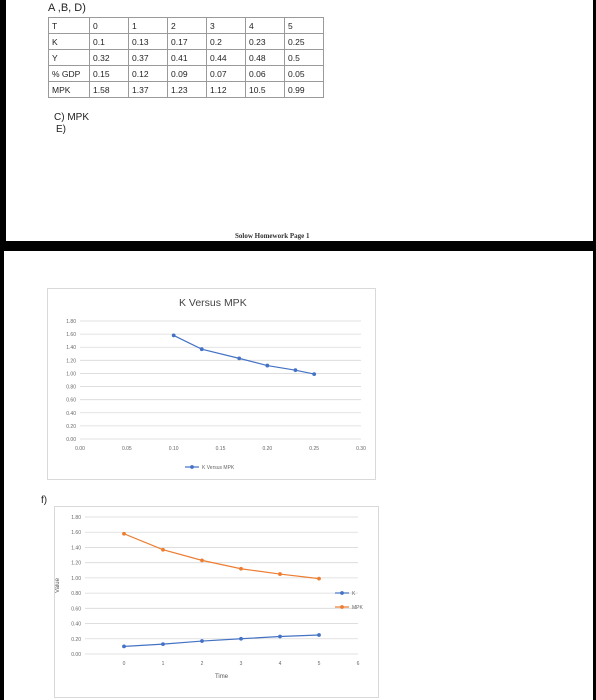  Describe the element at coordinates (358, 664) in the screenshot. I see `x-tick-label: 6` at that location.